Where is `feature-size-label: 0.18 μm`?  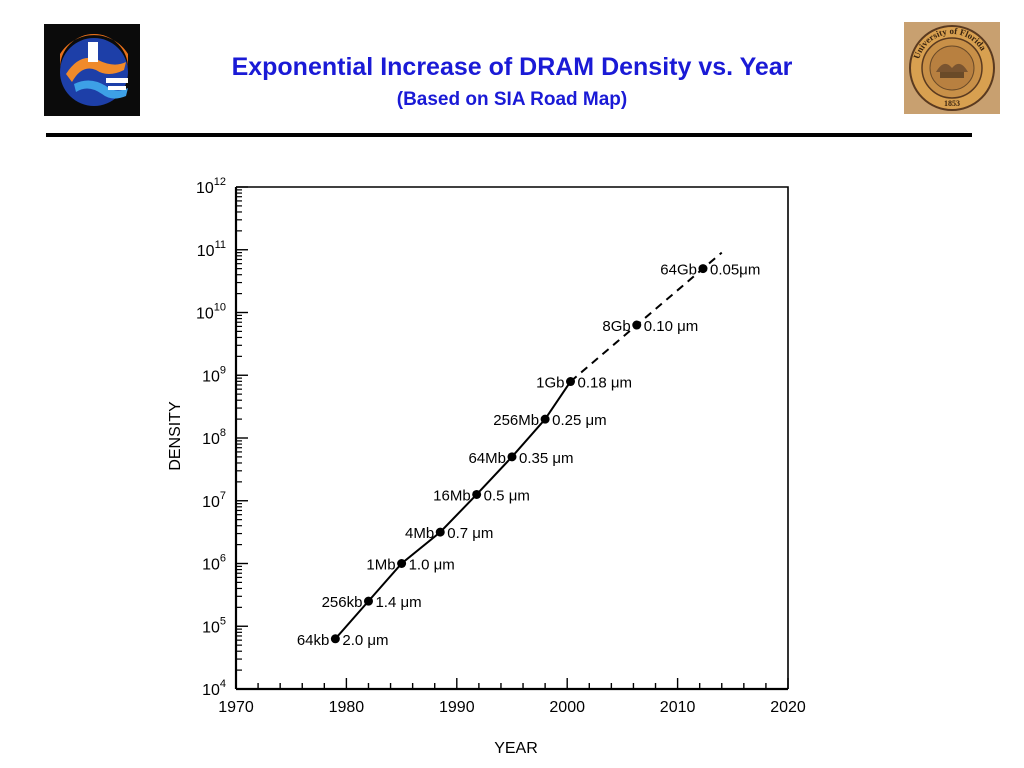
feature-size-label: 0.18 μm is located at coordinates (605, 383).